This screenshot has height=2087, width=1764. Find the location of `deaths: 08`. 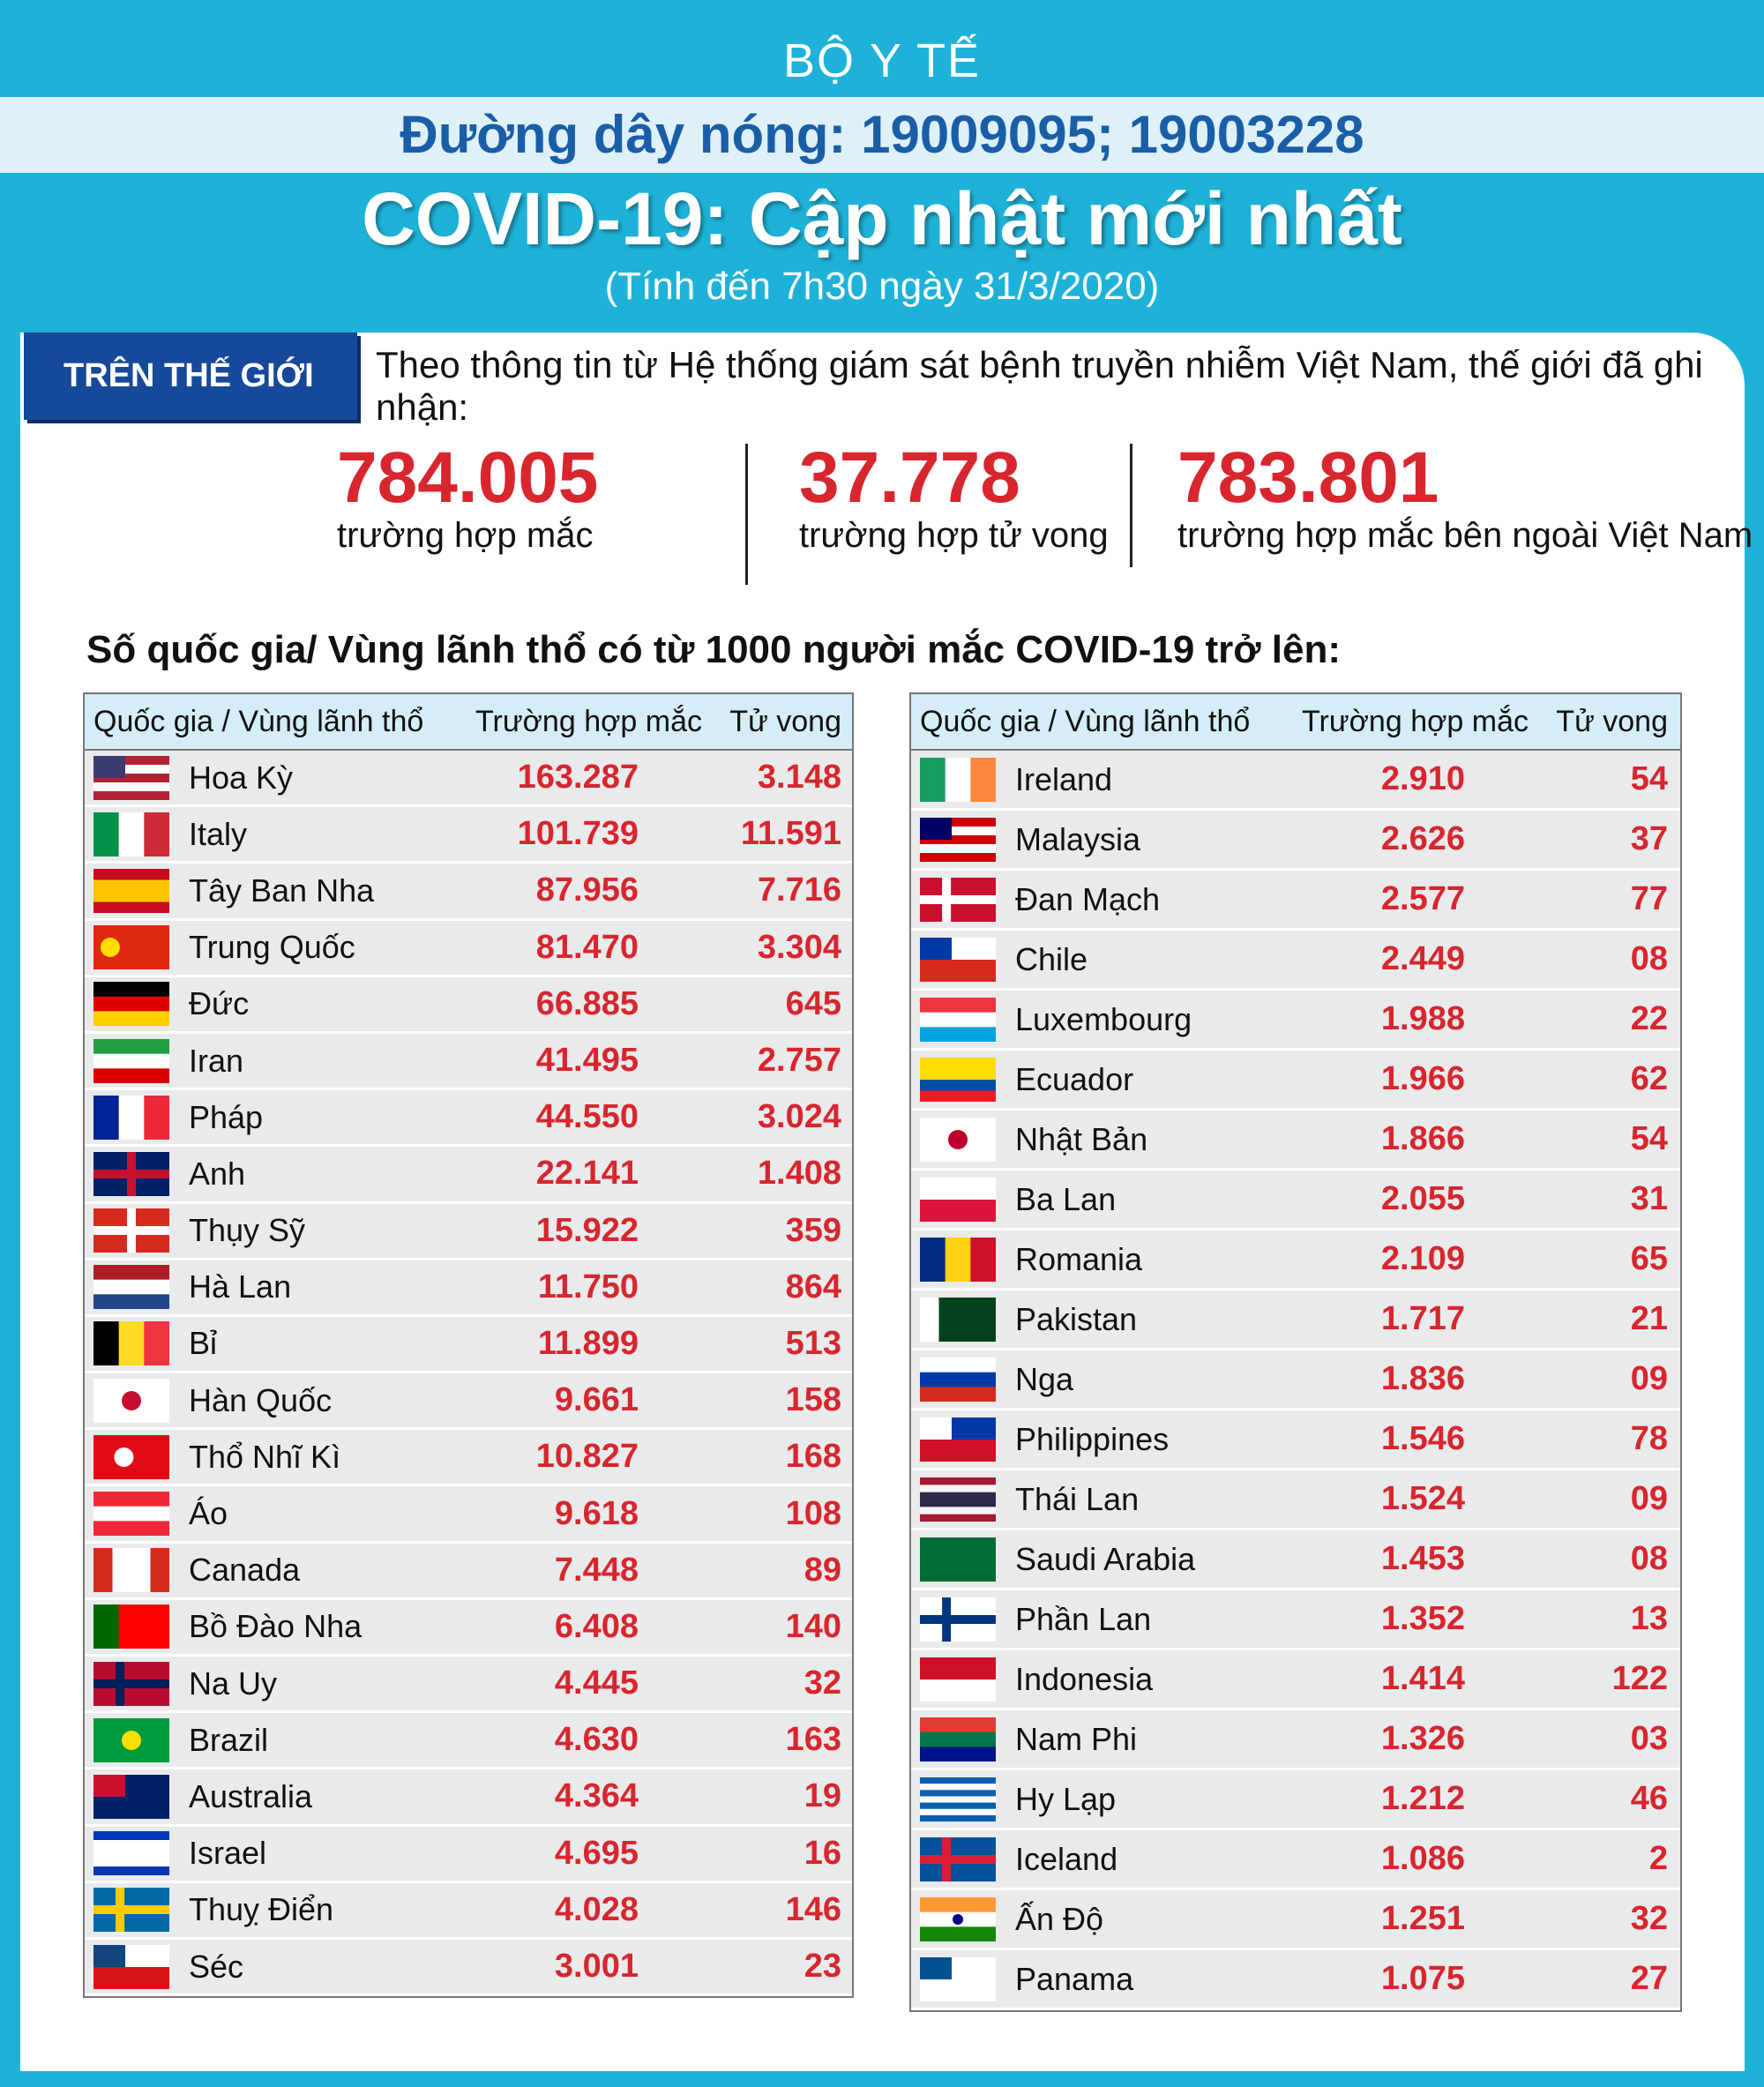

deaths: 08 is located at coordinates (1649, 958).